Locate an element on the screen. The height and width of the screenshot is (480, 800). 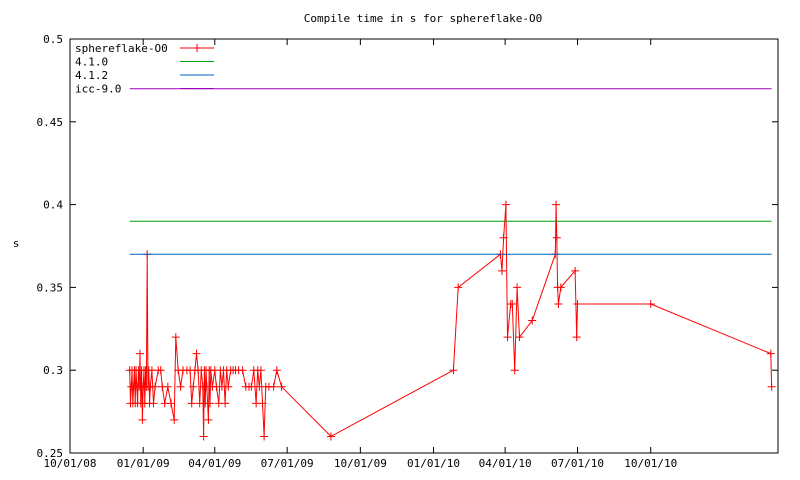
legend-label: icc-9.0 is located at coordinates (98, 89).